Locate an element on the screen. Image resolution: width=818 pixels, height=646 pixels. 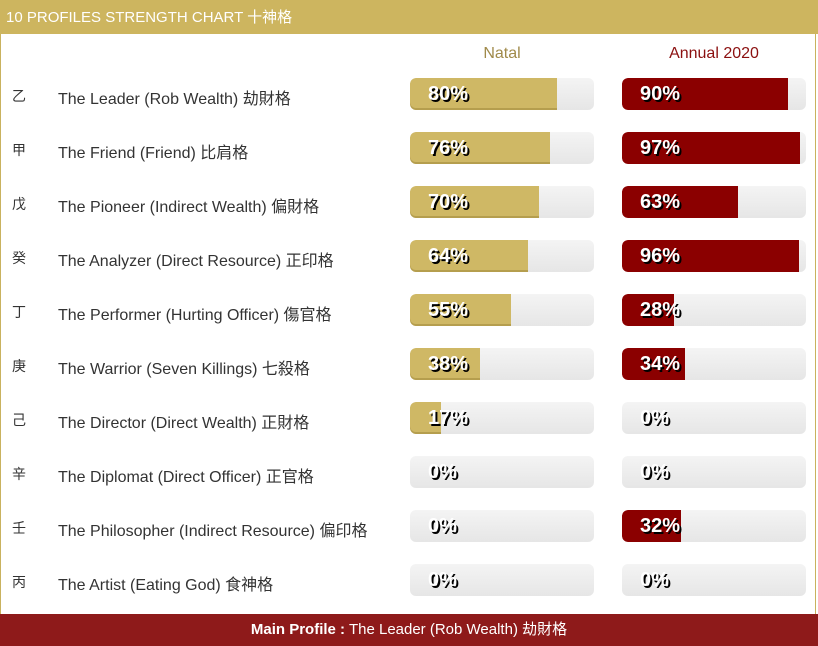
profile-label: The Leader (Rob Wealth) 劫財格 is located at coordinates (174, 99).